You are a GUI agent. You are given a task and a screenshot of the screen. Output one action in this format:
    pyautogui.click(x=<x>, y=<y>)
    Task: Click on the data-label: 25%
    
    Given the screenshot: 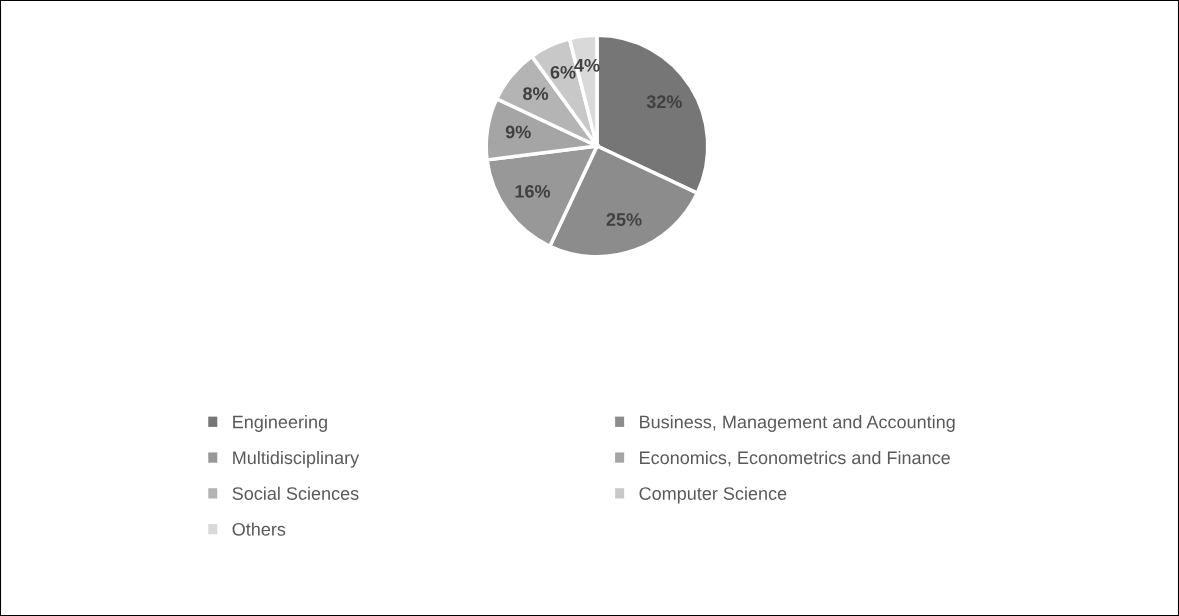 What is the action you would take?
    pyautogui.click(x=624, y=219)
    